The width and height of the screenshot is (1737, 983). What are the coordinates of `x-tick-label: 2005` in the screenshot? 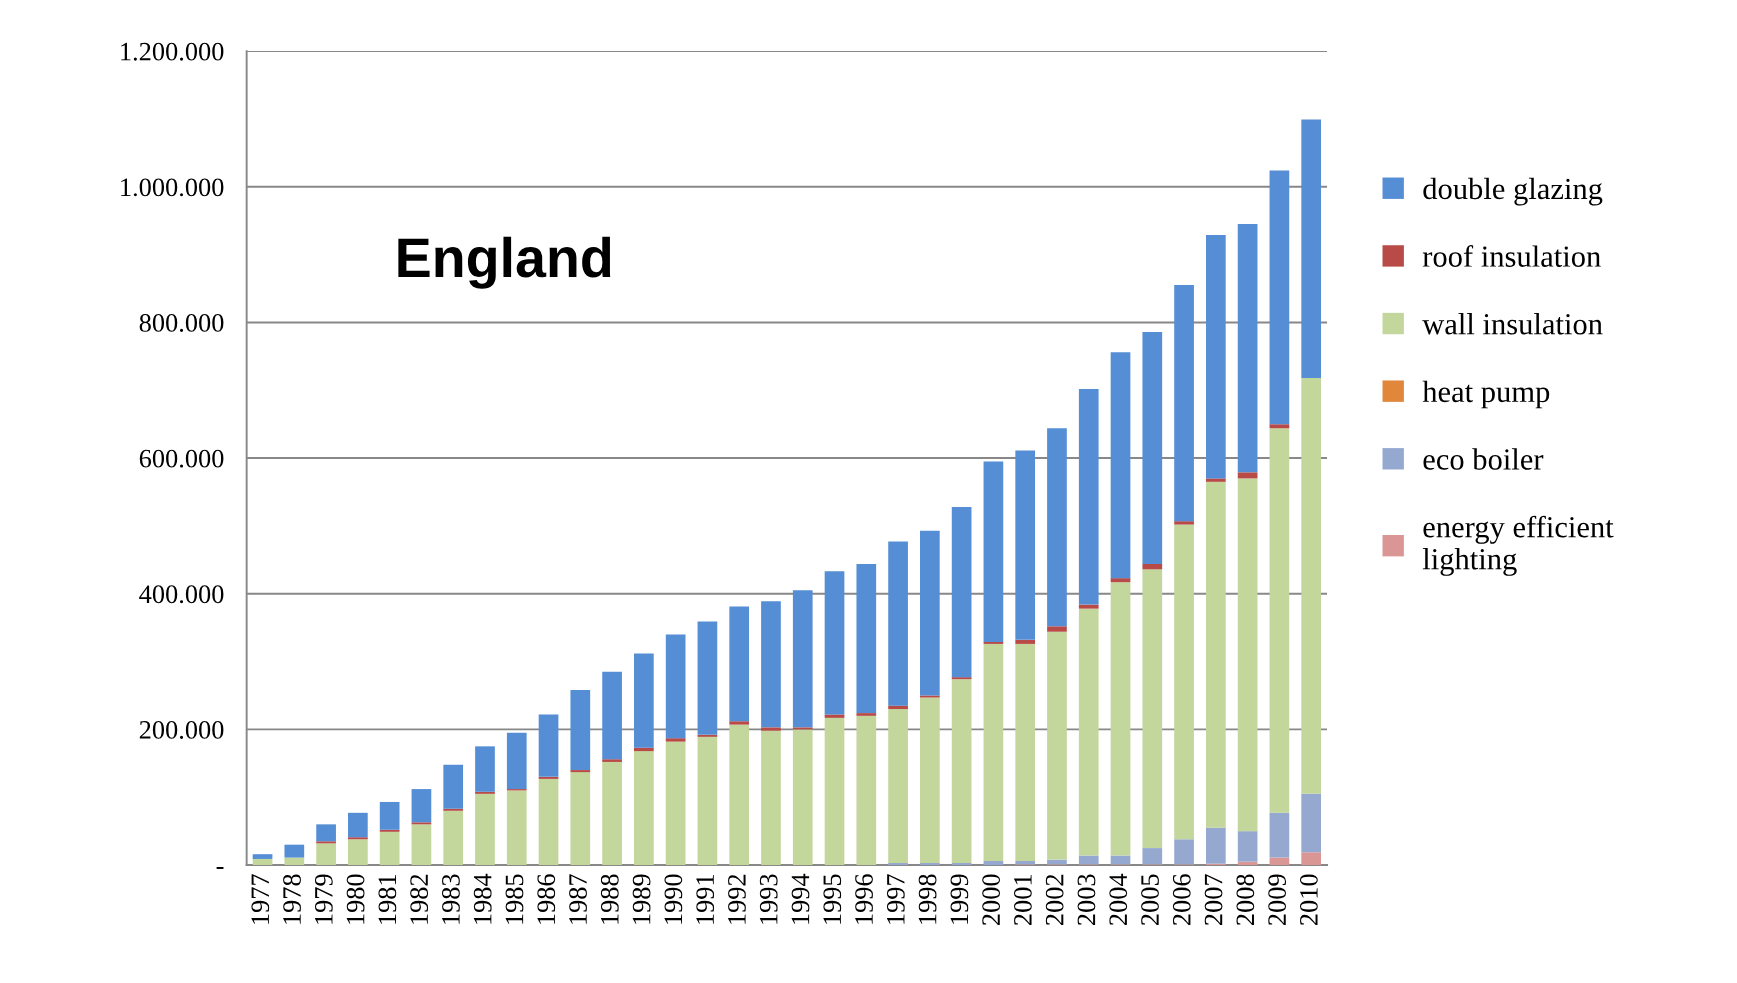 It's located at (1150, 899).